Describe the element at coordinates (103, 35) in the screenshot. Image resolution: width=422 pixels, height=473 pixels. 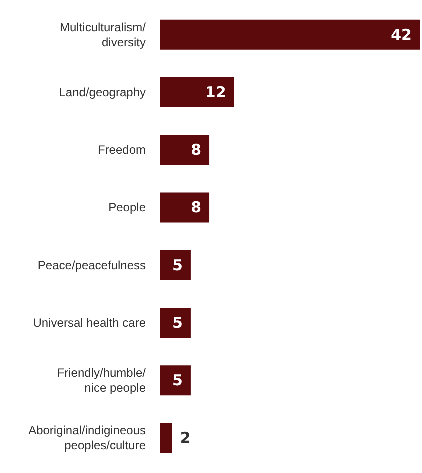
I see `y-tick-label: Multiculturalism/ diversity` at that location.